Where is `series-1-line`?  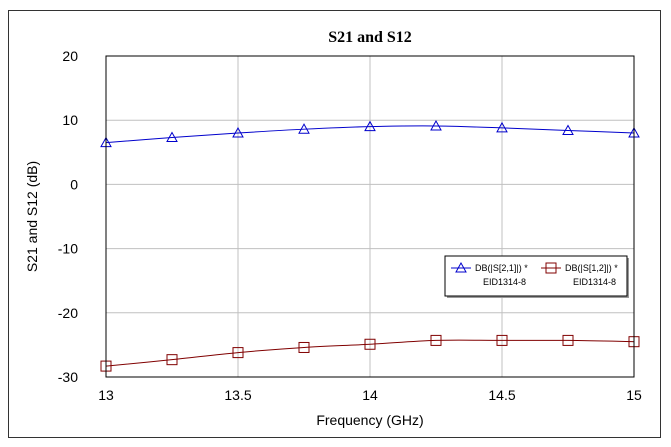
series-1-line is located at coordinates (370, 134).